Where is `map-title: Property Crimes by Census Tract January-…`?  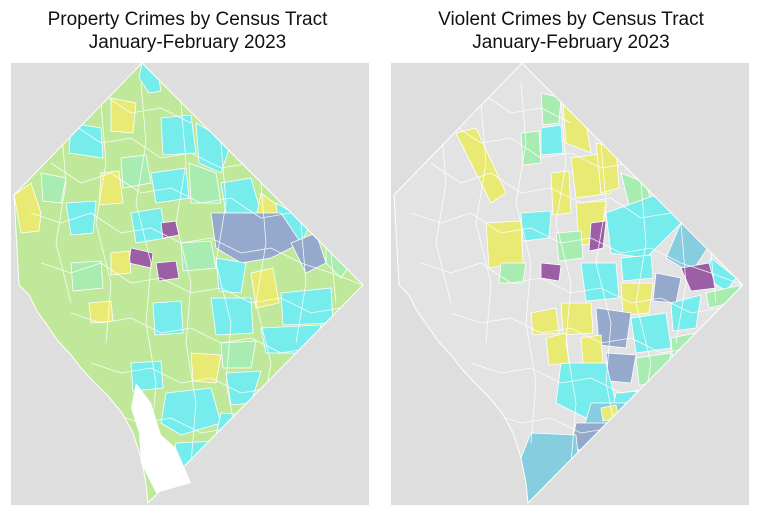 map-title: Property Crimes by Census Tract January-… is located at coordinates (187, 31).